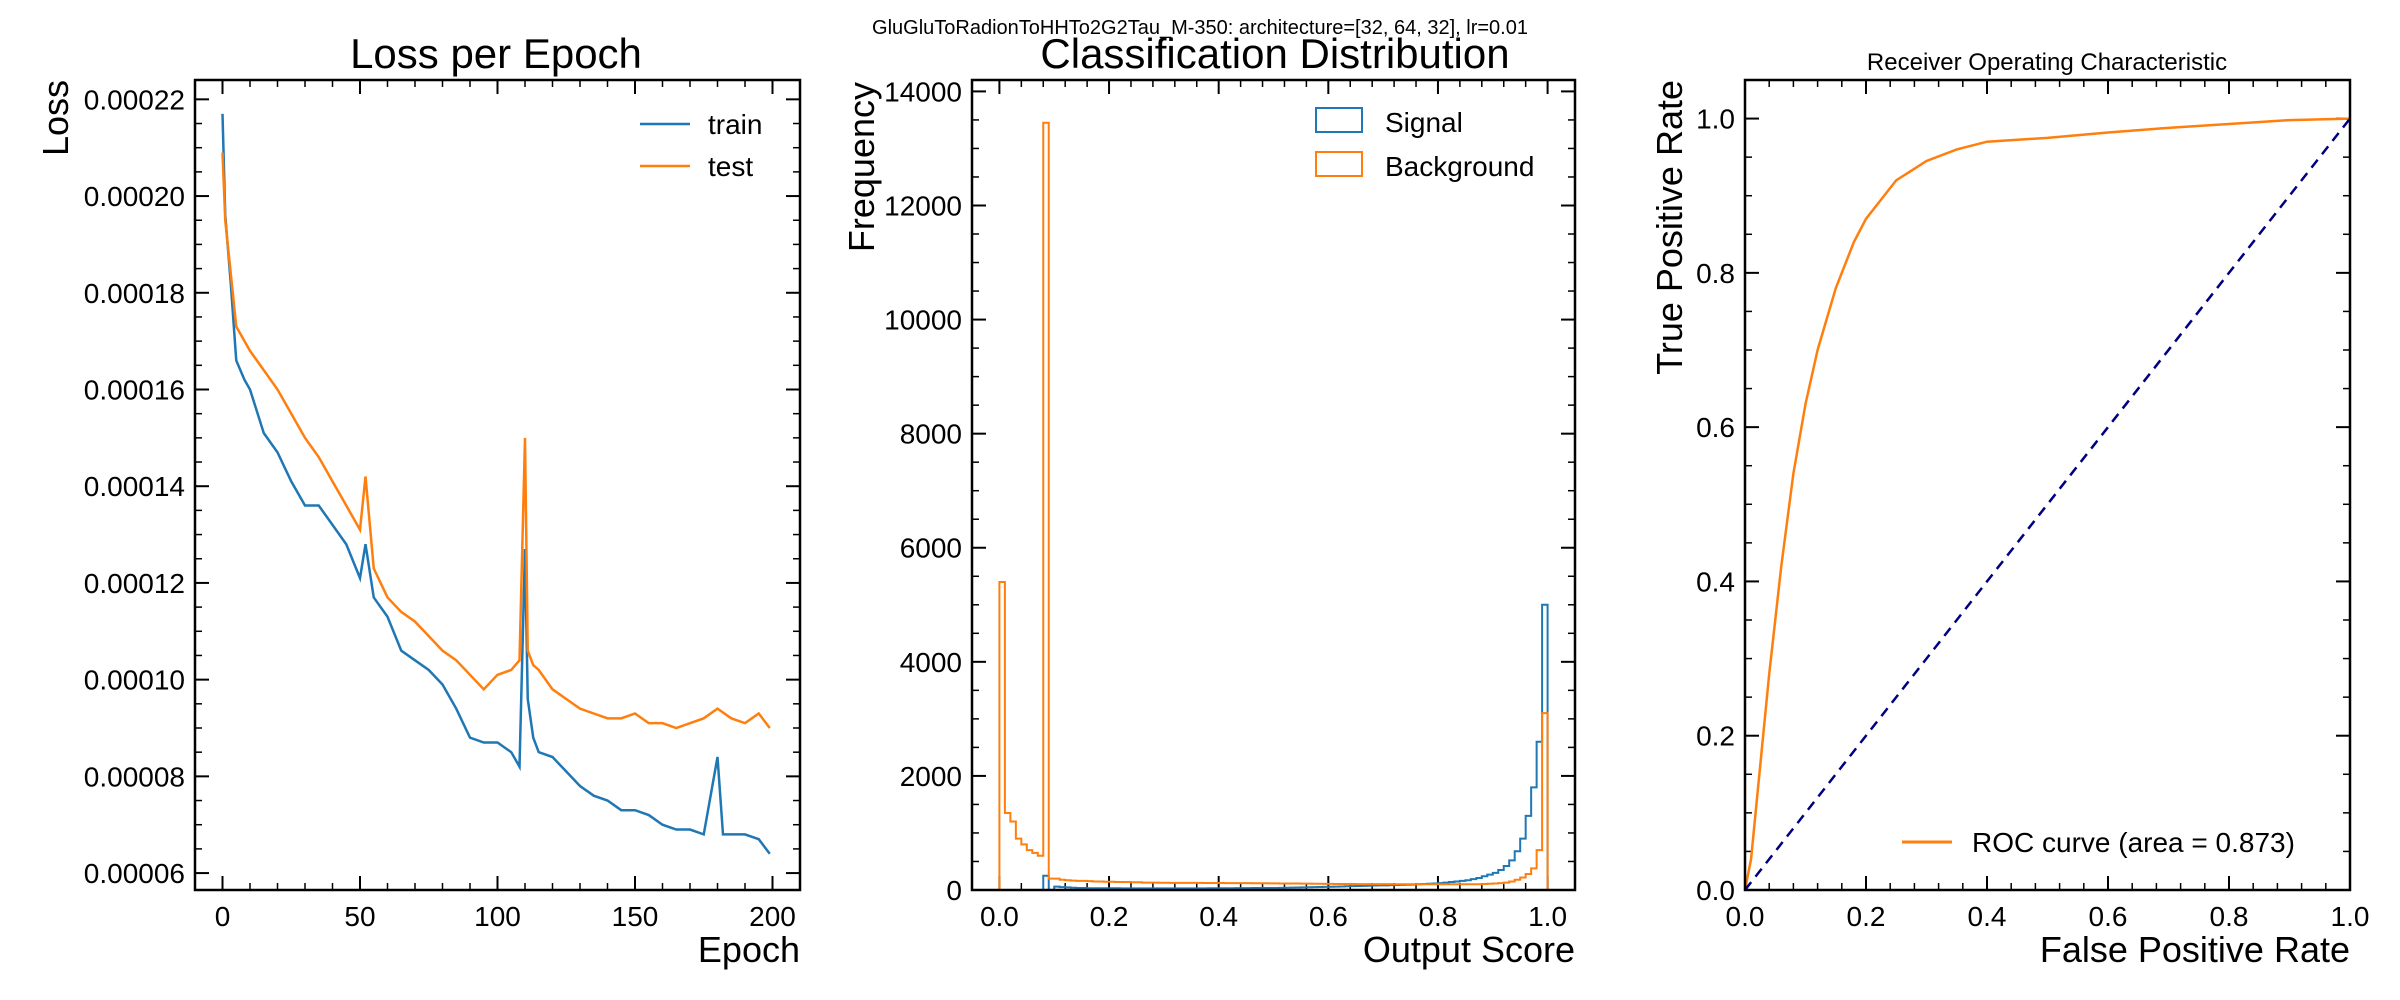  What do you see at coordinates (496, 53) in the screenshot?
I see `loss-title: Loss per Epoch` at bounding box center [496, 53].